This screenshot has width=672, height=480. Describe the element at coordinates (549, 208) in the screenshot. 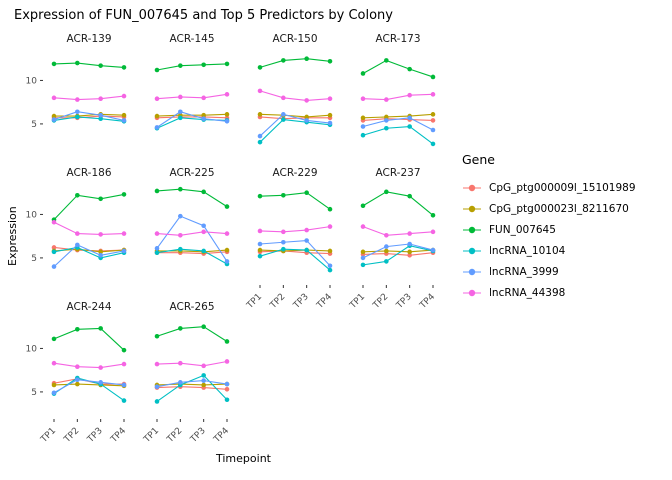

I see `legend-item: CpG_ptg000023l_8211670` at that location.